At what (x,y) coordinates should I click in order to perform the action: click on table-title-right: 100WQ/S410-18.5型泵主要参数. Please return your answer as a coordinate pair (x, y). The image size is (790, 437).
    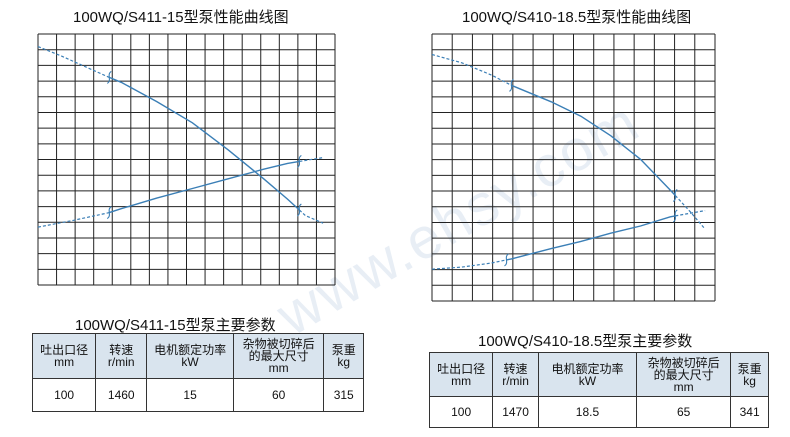
    Looking at the image, I should click on (585, 341).